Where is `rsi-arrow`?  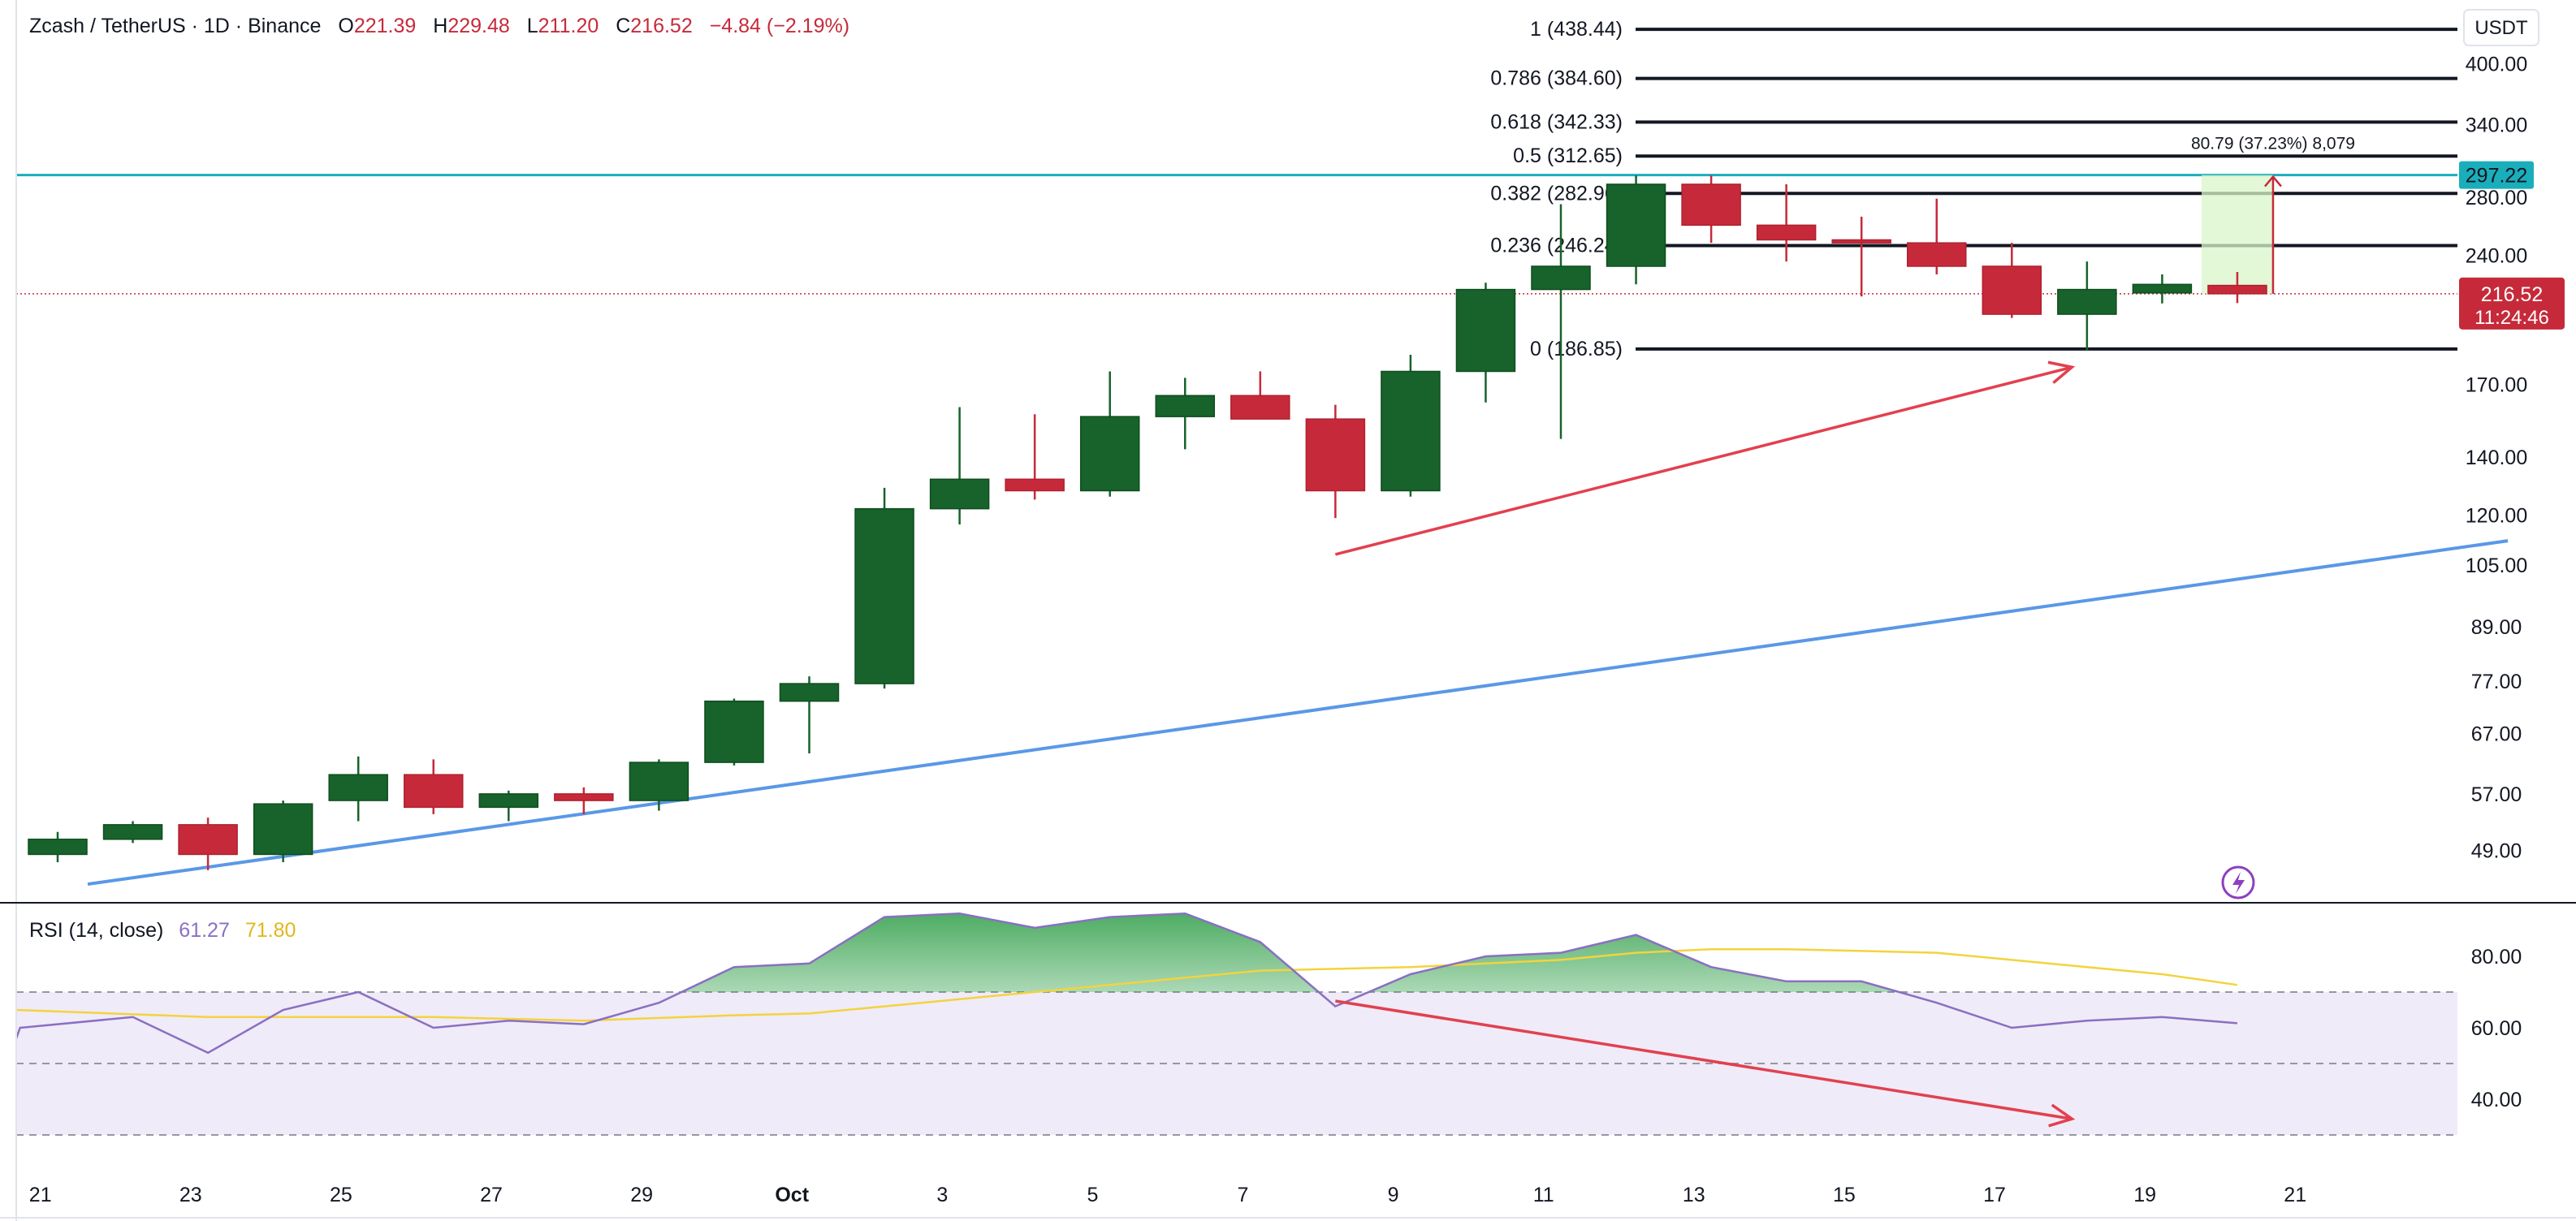
rsi-arrow is located at coordinates (1706, 1063).